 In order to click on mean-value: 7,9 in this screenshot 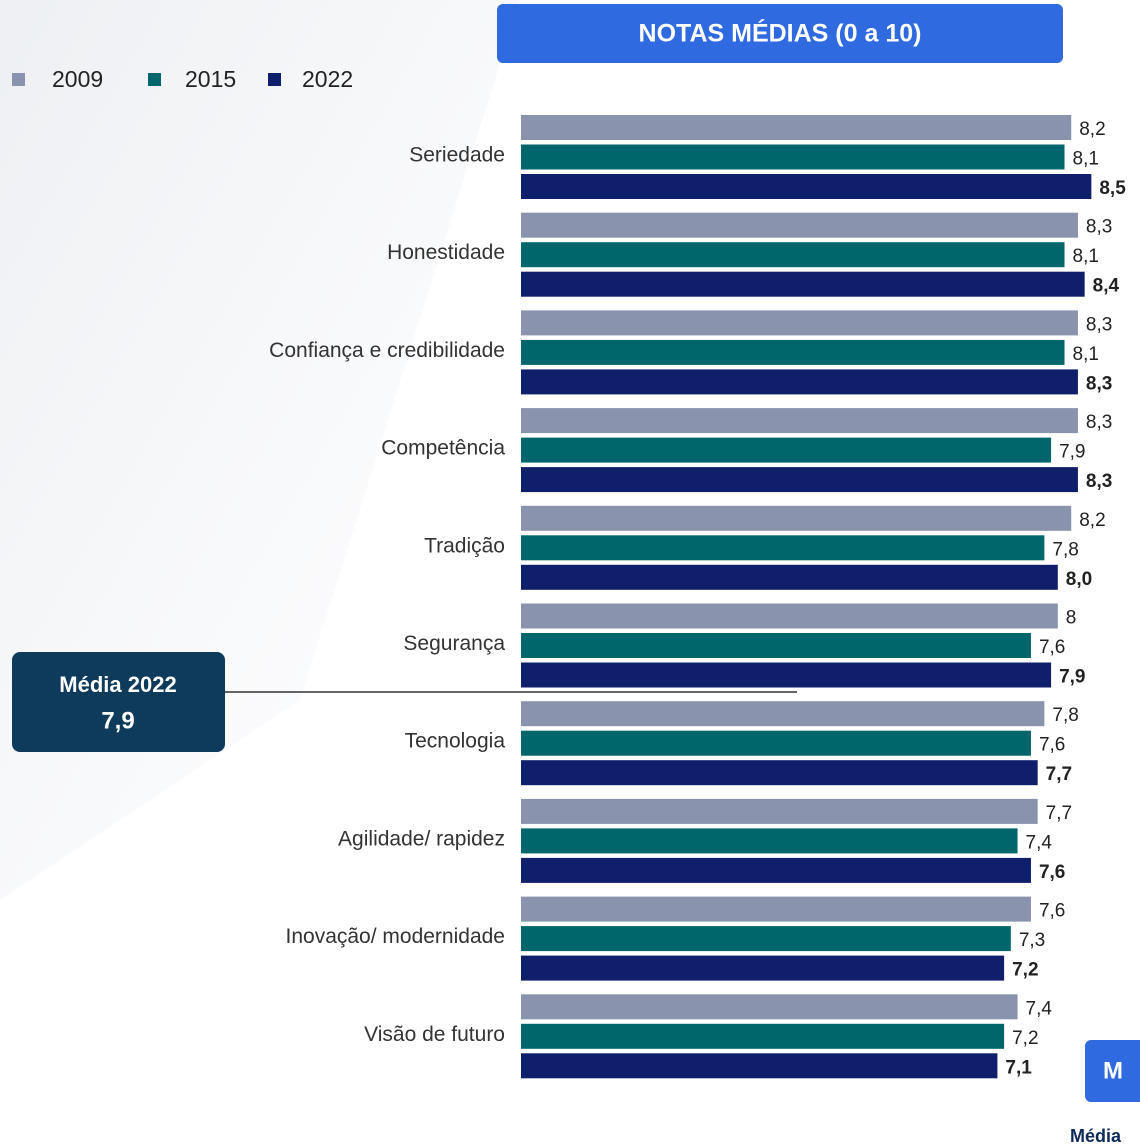, I will do `click(117, 720)`.